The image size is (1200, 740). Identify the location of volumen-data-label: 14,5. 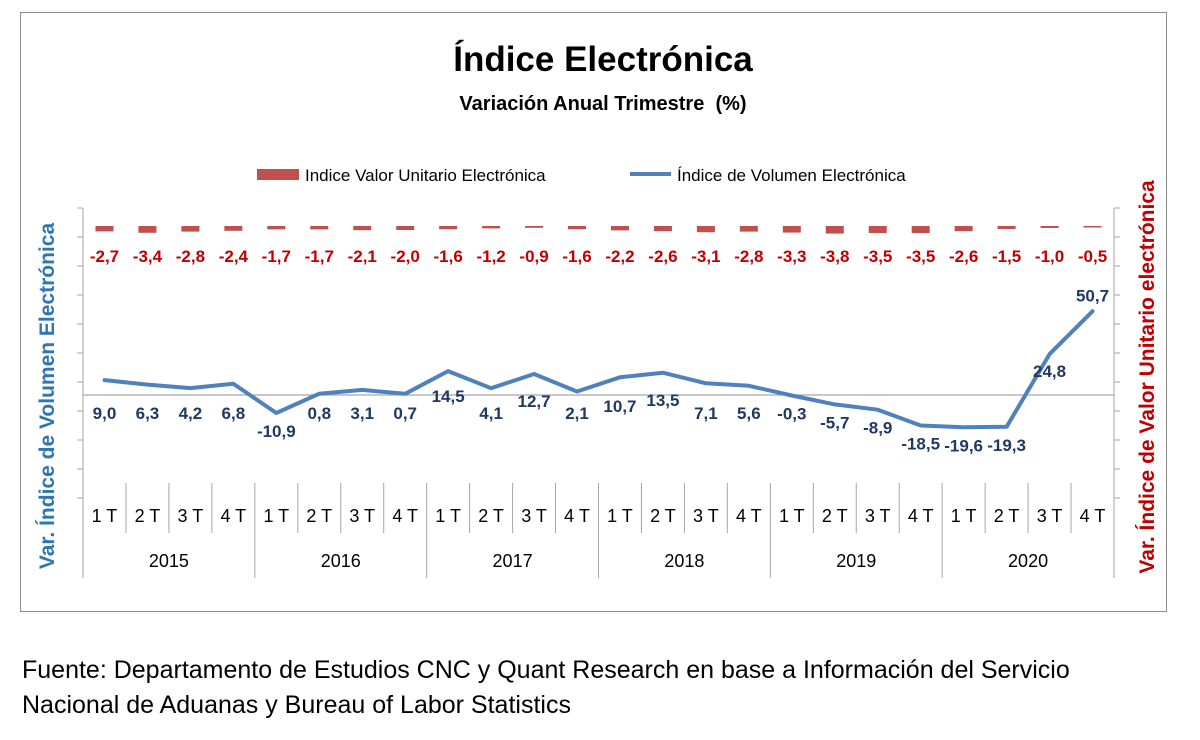
(448, 396).